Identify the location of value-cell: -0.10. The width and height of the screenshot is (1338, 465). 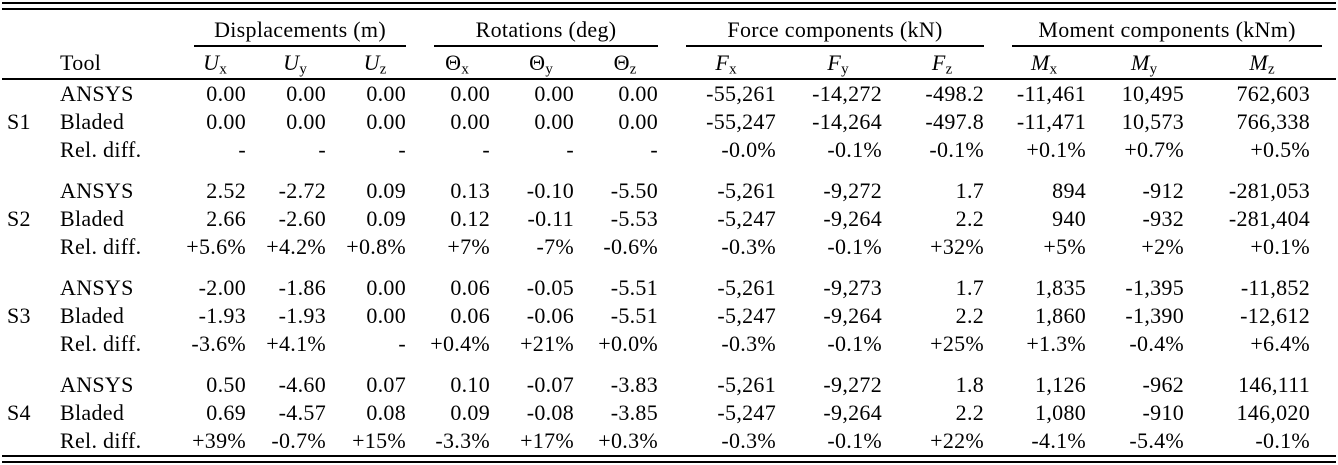
(550, 190).